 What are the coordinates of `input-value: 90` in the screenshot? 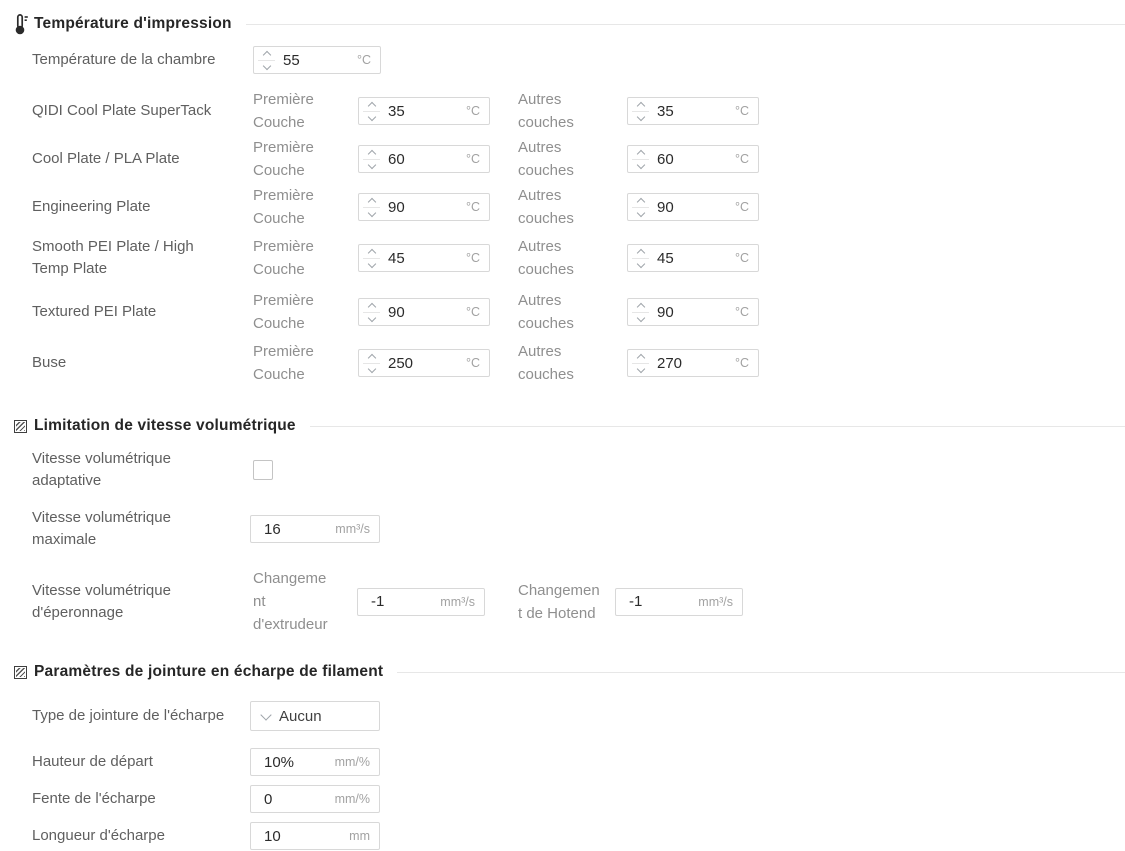 It's located at (396, 207).